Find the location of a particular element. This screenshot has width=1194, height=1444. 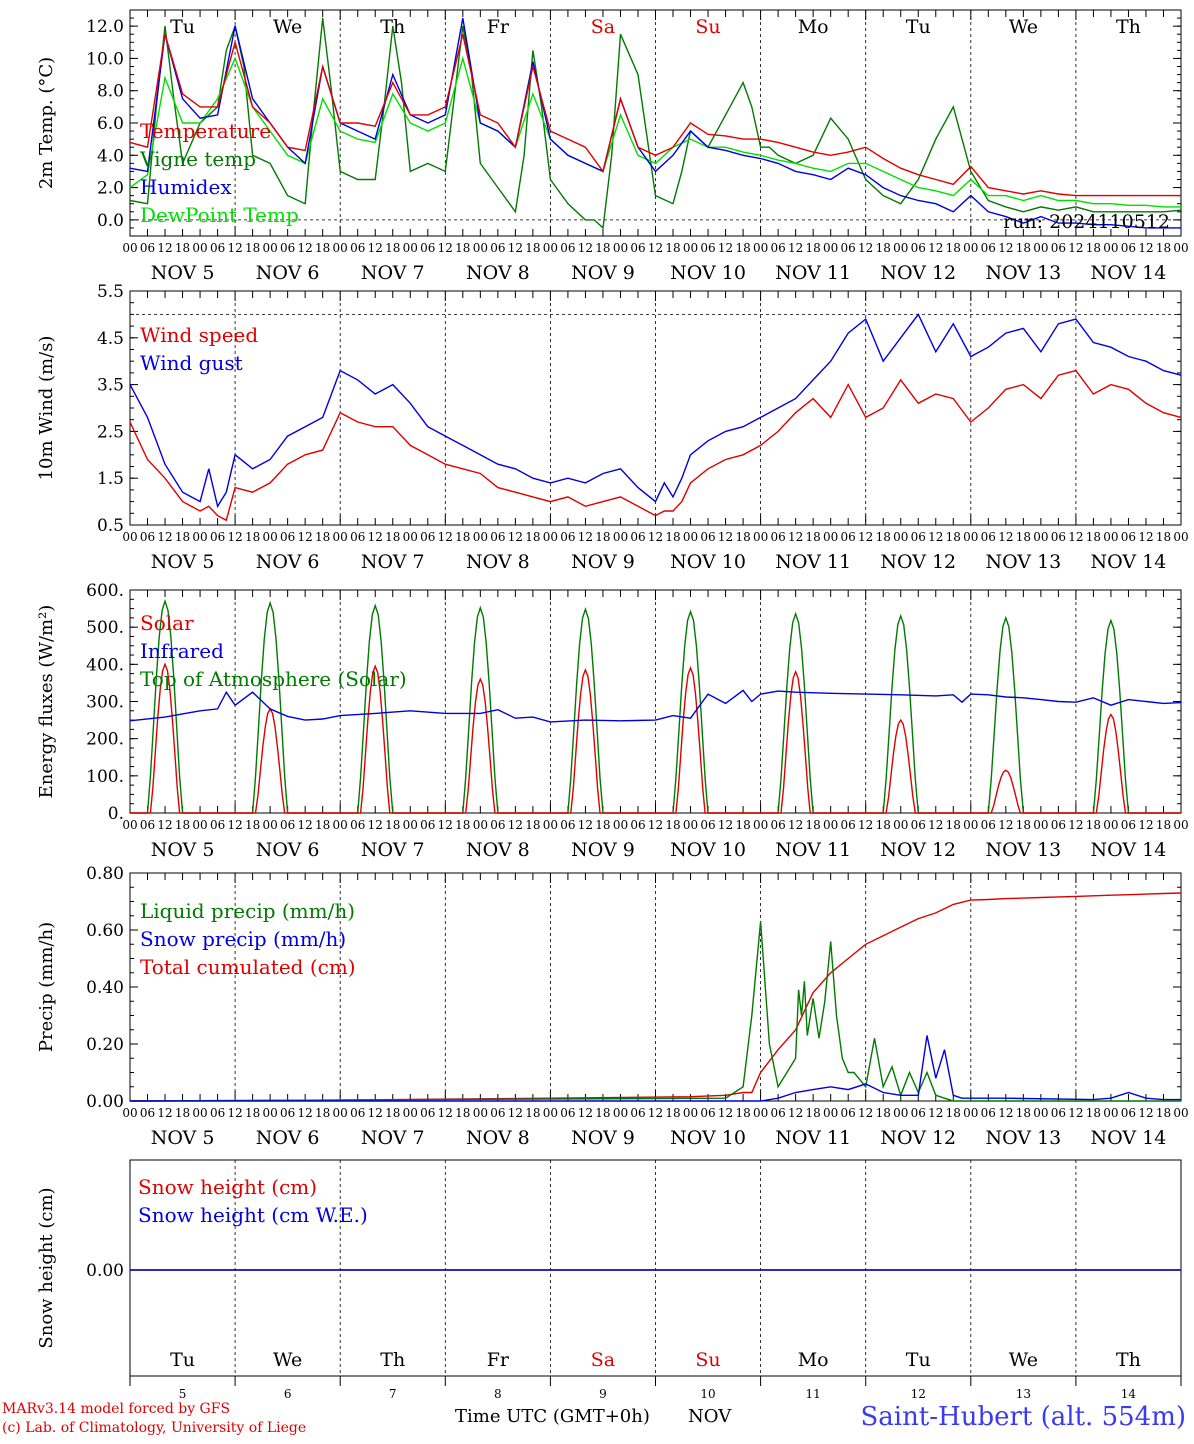

y-tick-label: 0.20 is located at coordinates (105, 1045).